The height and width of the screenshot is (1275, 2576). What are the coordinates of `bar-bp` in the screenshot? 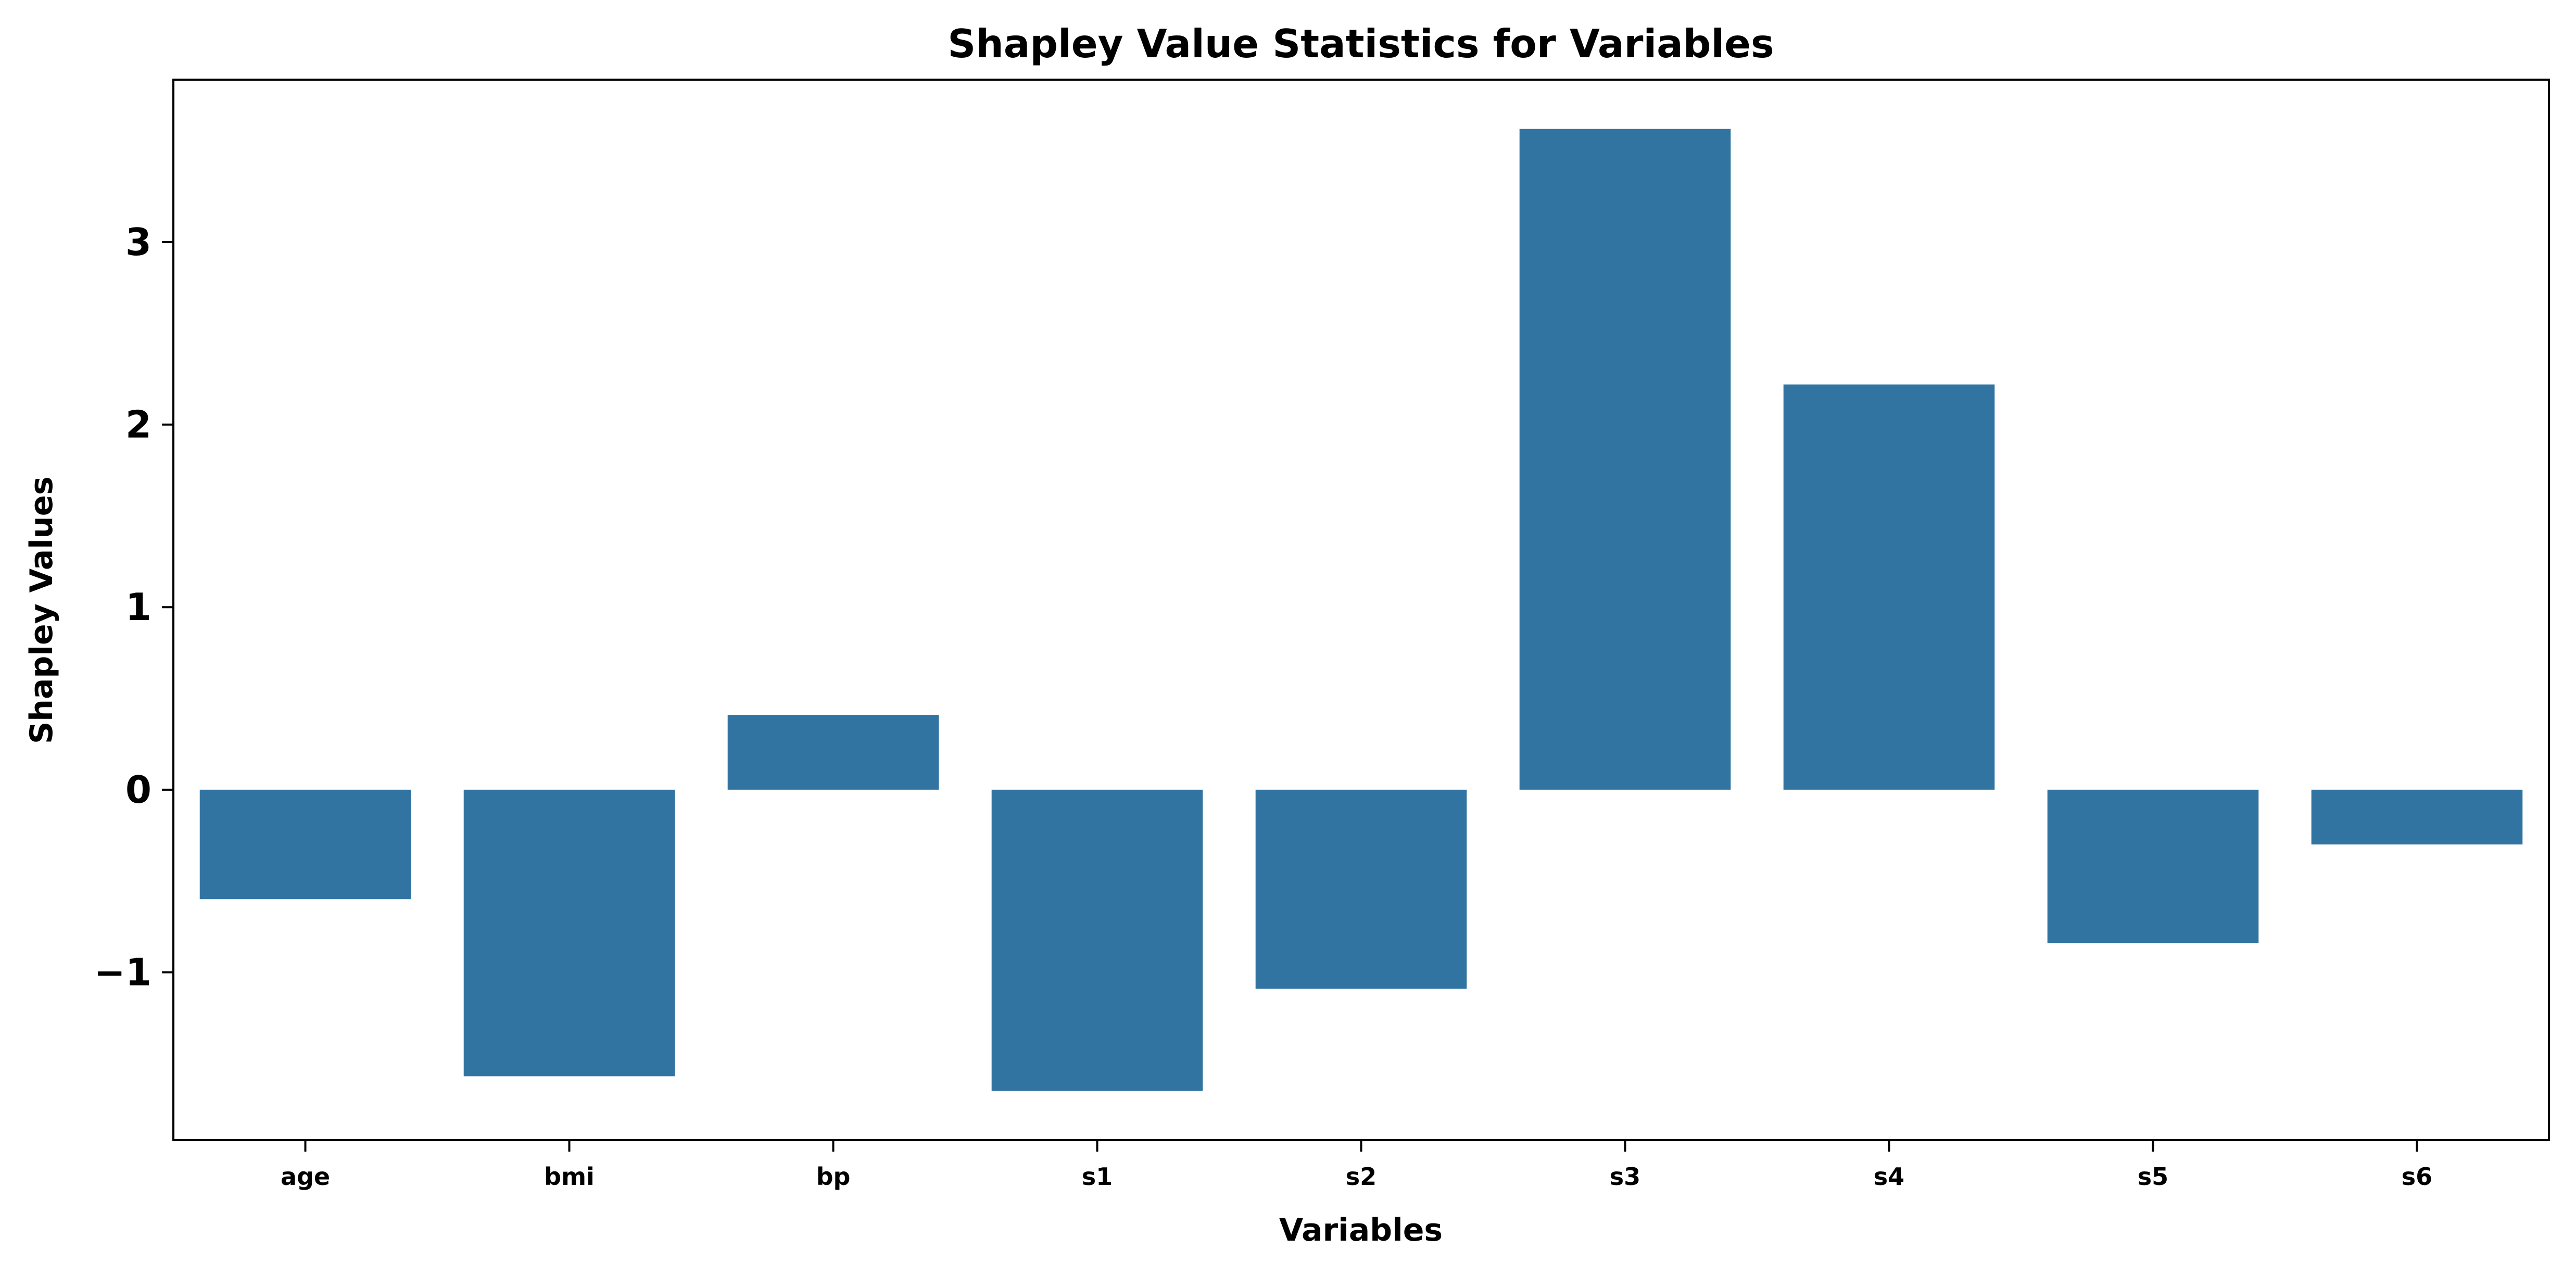 It's located at (833, 752).